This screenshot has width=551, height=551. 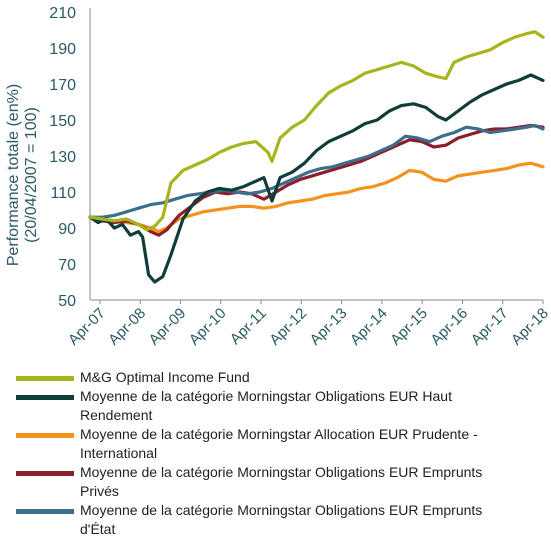 I want to click on x-tick-label: Apr-13, so click(x=329, y=327).